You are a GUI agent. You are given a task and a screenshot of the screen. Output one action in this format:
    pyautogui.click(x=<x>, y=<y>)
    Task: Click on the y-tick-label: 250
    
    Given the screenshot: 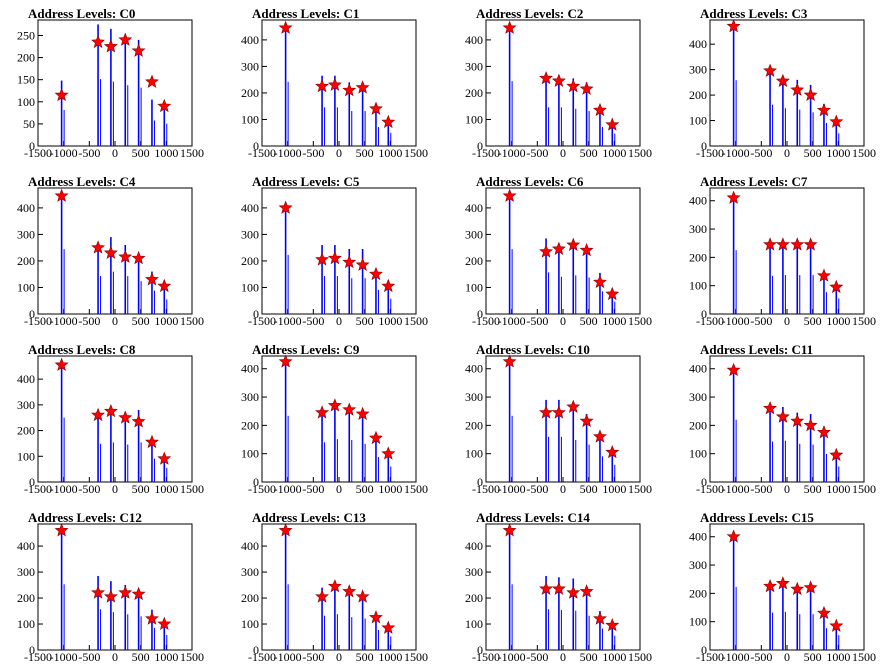 What is the action you would take?
    pyautogui.click(x=26, y=35)
    